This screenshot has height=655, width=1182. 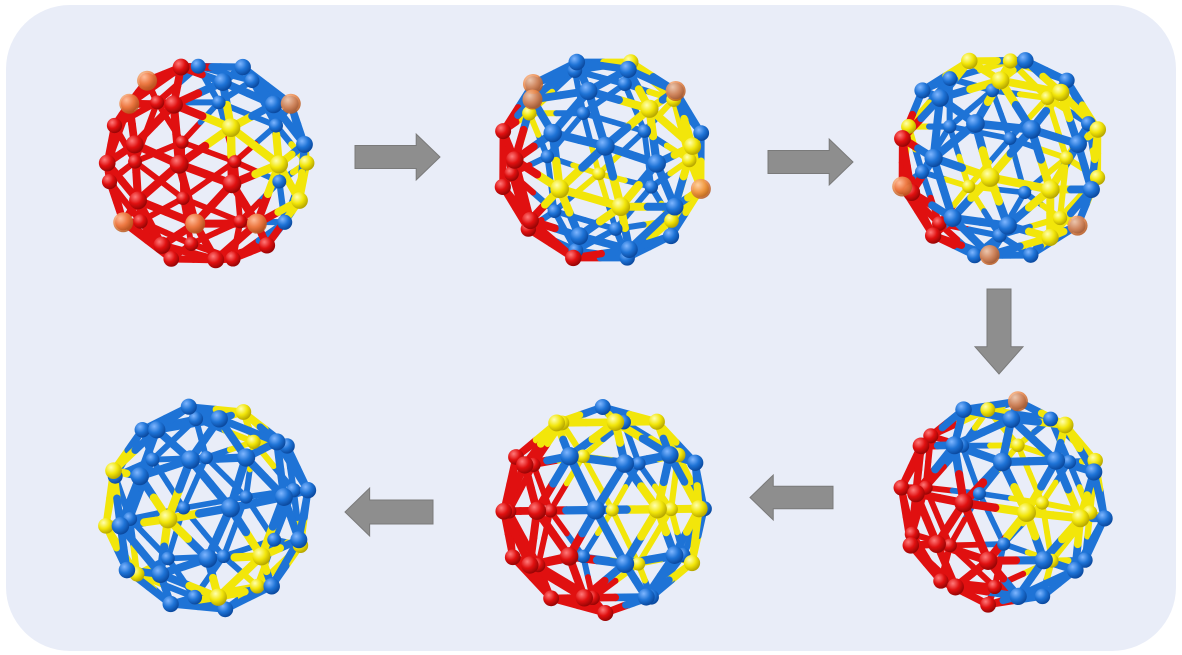 I want to click on arrow-1-2-arrow, so click(x=397, y=157).